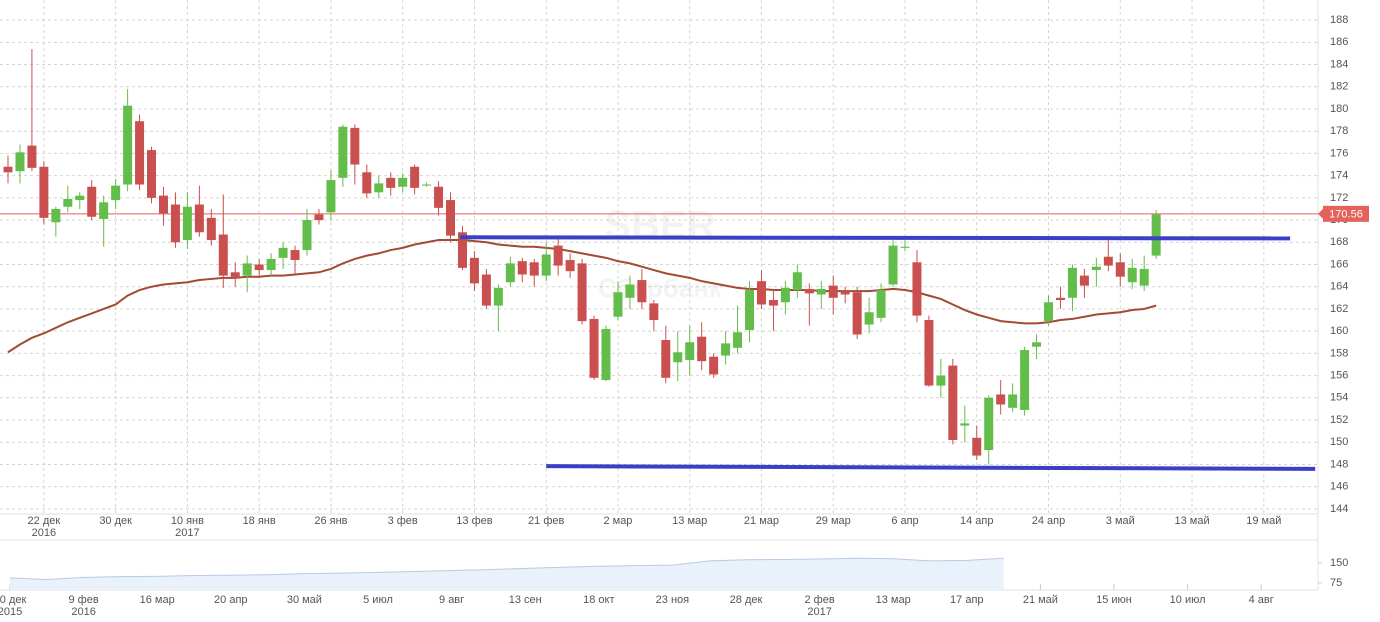  I want to click on y-tick-label: 144, so click(1339, 509).